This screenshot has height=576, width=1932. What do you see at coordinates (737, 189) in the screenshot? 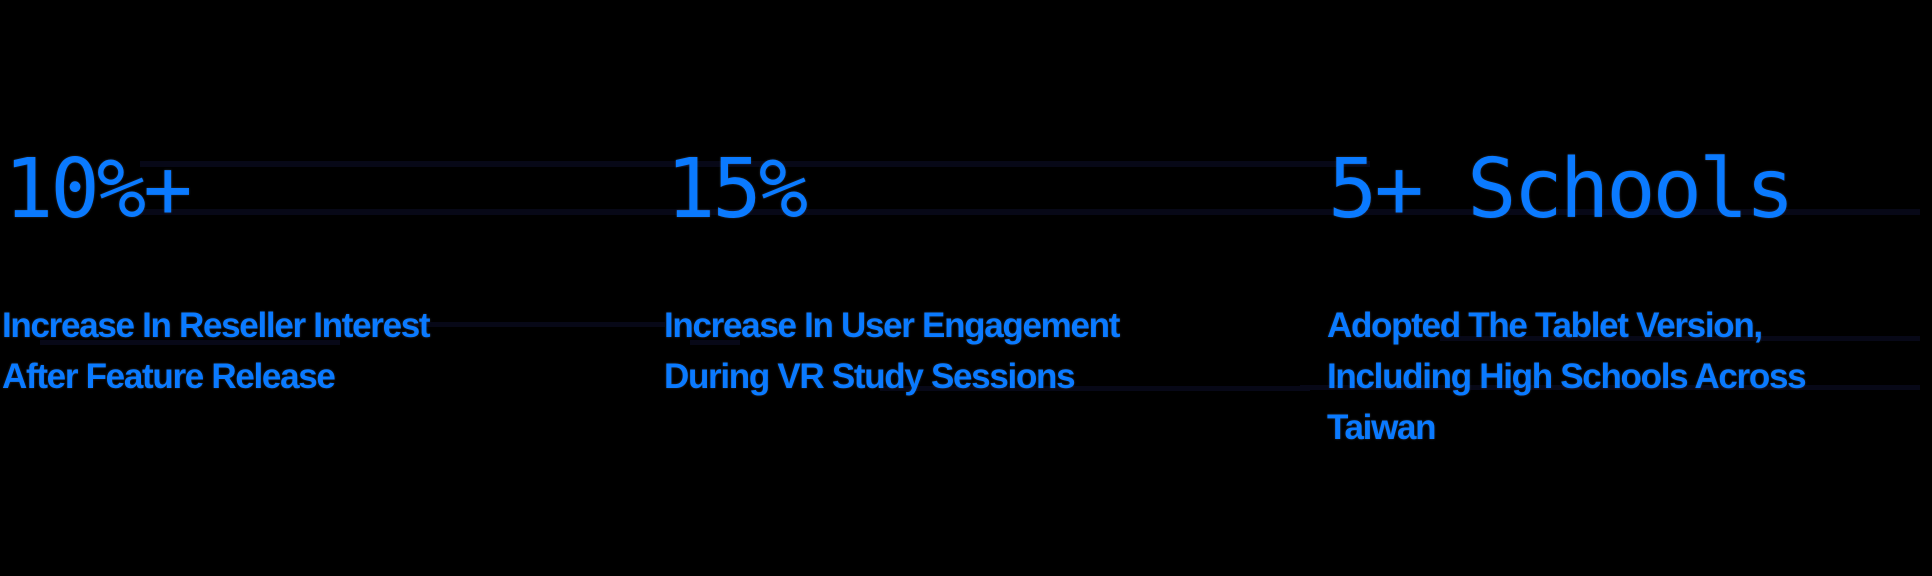
I see `stat-value: 15%` at bounding box center [737, 189].